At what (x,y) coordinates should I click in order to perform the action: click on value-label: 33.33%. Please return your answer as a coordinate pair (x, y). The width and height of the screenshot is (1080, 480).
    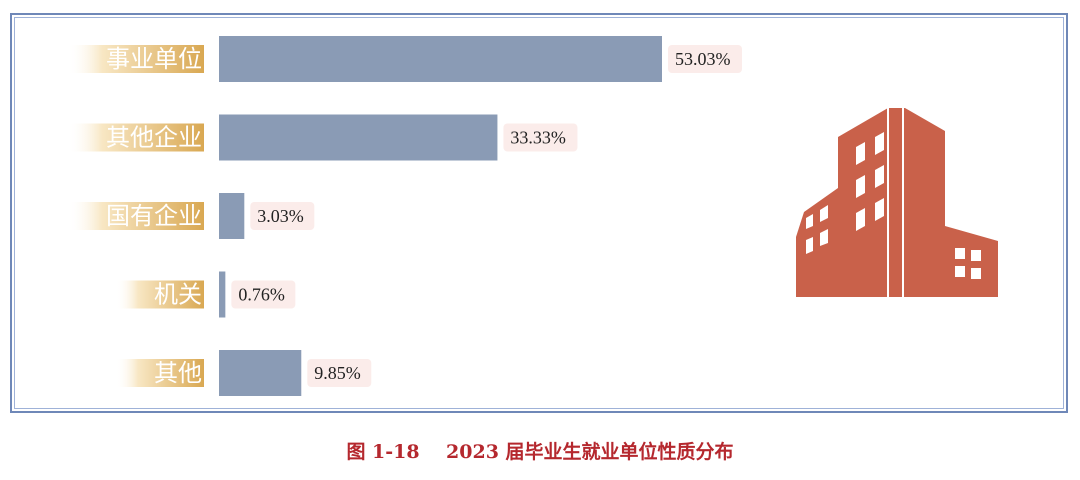
    Looking at the image, I should click on (538, 138).